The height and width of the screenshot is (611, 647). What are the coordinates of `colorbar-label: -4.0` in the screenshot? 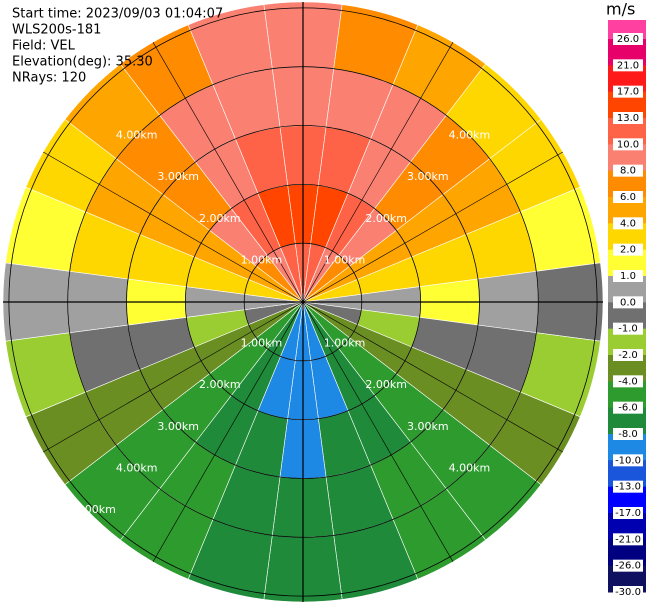 It's located at (628, 381).